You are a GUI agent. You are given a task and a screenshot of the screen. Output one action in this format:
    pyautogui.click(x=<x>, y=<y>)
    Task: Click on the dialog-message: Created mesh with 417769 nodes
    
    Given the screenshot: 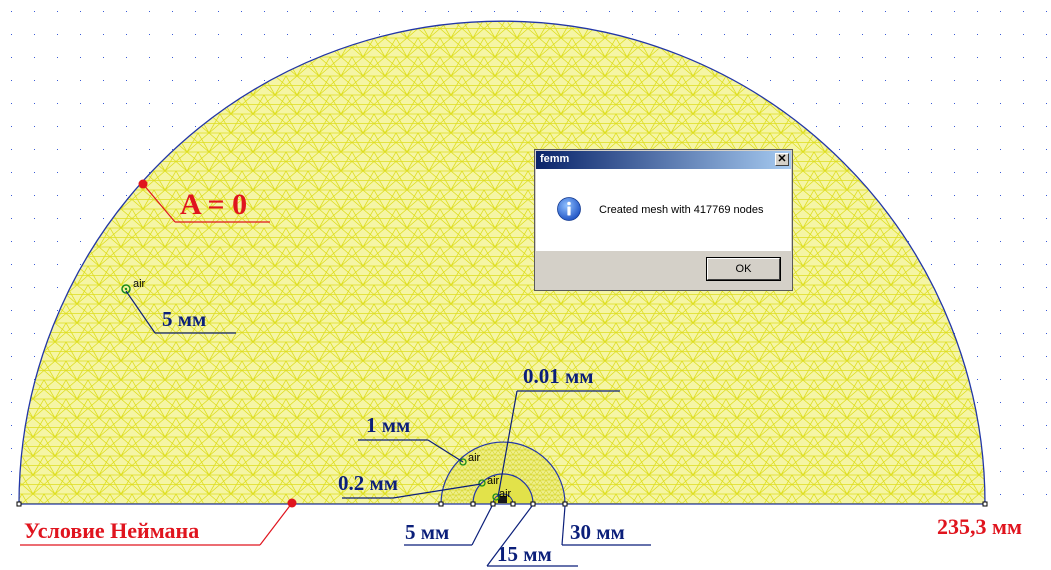 What is the action you would take?
    pyautogui.click(x=681, y=210)
    